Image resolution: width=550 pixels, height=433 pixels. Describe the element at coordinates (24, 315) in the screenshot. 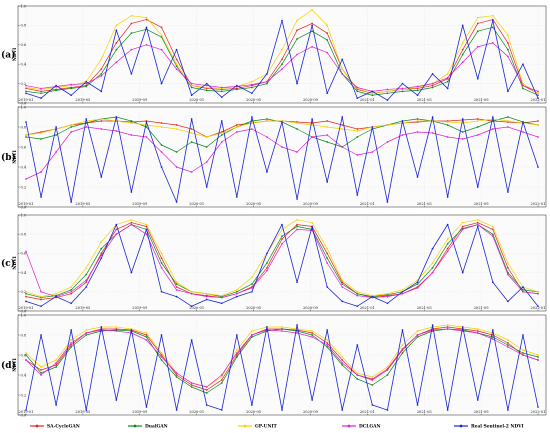

I see `y-tick-label: 1.0` at that location.